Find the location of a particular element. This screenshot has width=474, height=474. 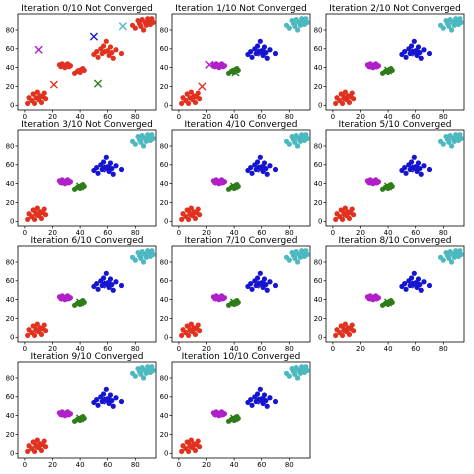

panel-title: Iteration 9/10 Converged is located at coordinates (87, 357).